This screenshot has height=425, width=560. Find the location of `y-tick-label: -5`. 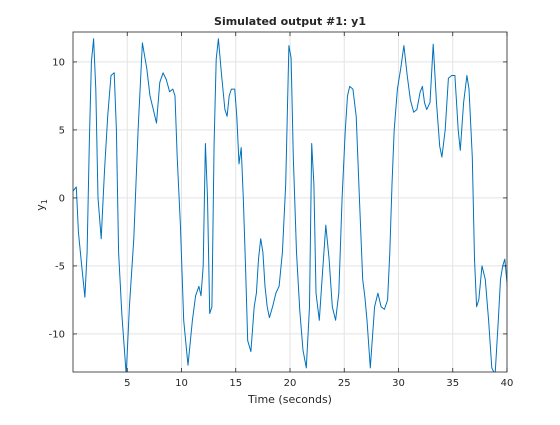

y-tick-label: -5 is located at coordinates (60, 266).